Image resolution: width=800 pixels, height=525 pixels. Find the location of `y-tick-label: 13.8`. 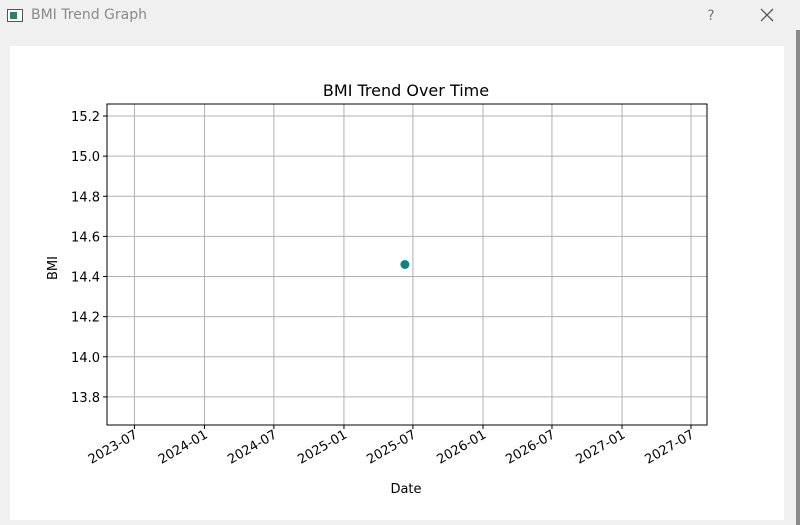

y-tick-label: 13.8 is located at coordinates (85, 398).